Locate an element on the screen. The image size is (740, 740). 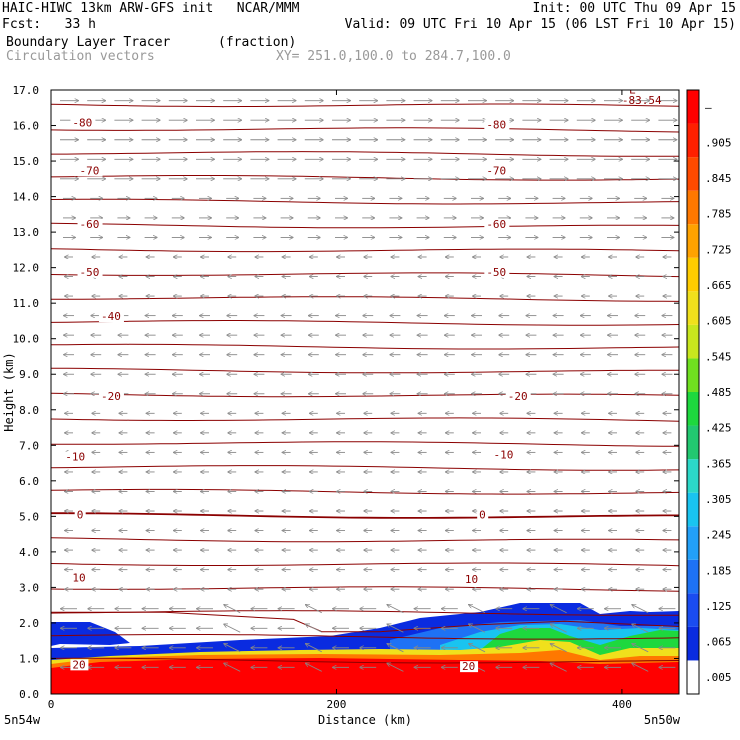
colorbar-label: .305 is located at coordinates (718, 499).